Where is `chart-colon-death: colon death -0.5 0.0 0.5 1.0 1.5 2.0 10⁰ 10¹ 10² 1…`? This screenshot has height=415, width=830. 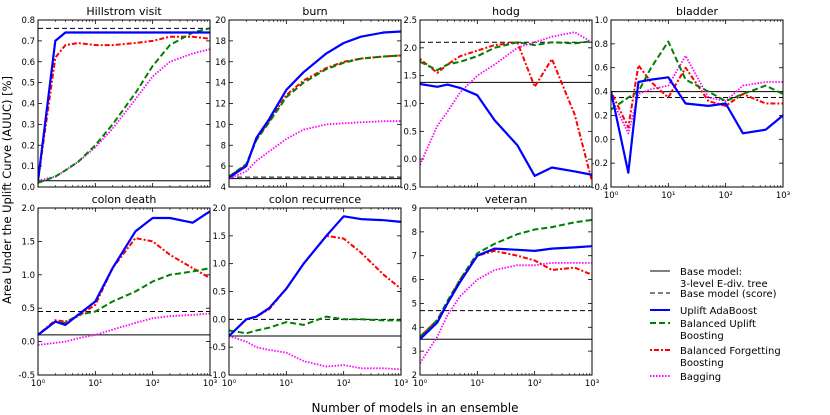 chart-colon-death: colon death -0.5 0.0 0.5 1.0 1.5 2.0 10⁰ 10¹ 10² 1… is located at coordinates (117, 291).